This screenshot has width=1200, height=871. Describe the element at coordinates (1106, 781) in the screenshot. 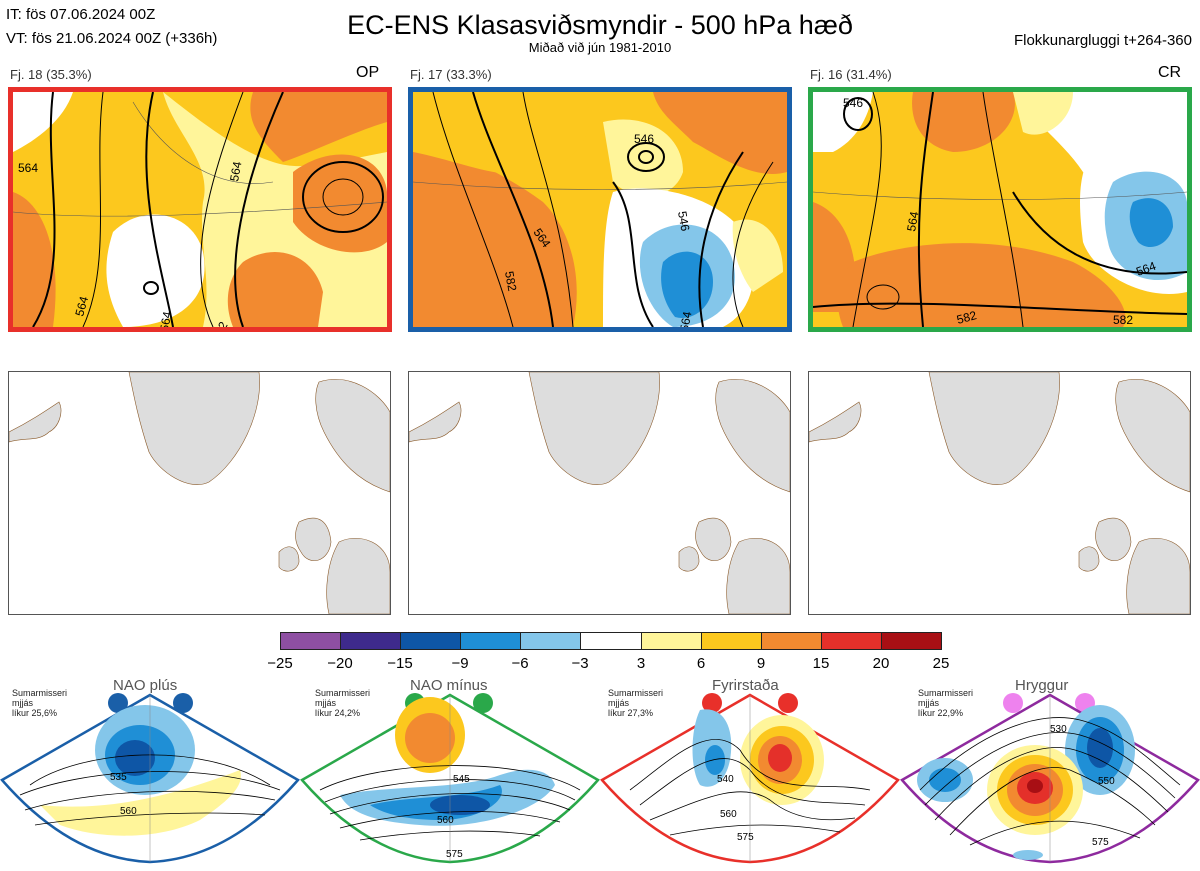

I see `regime-4-label: 550` at that location.